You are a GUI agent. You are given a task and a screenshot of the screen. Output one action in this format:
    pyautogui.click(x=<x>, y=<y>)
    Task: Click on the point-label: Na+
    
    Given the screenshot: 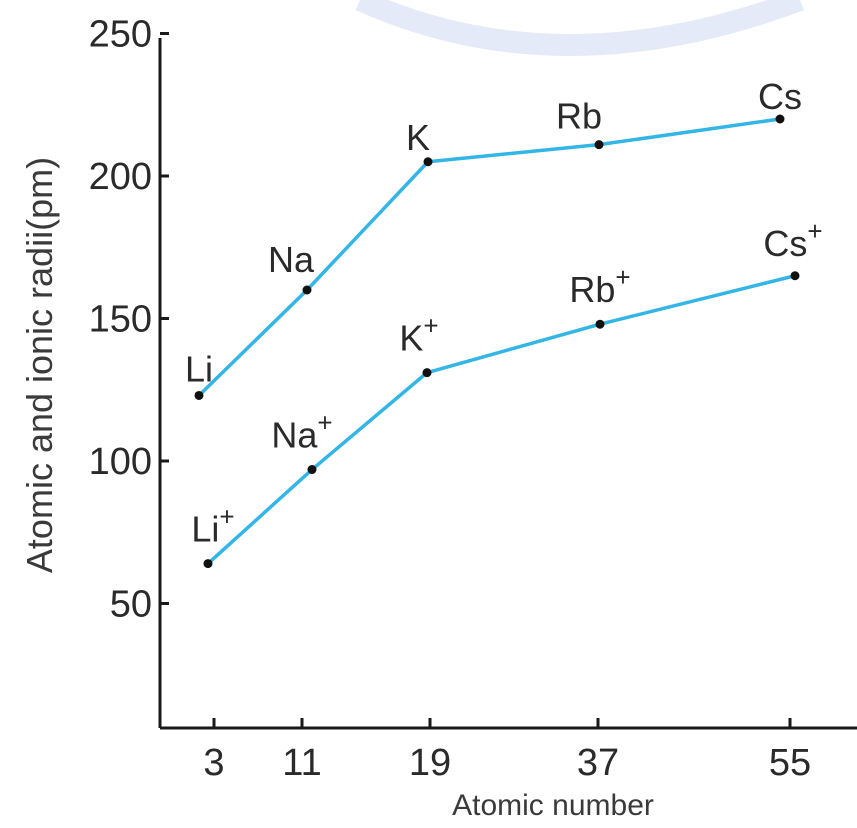 What is the action you would take?
    pyautogui.click(x=301, y=432)
    